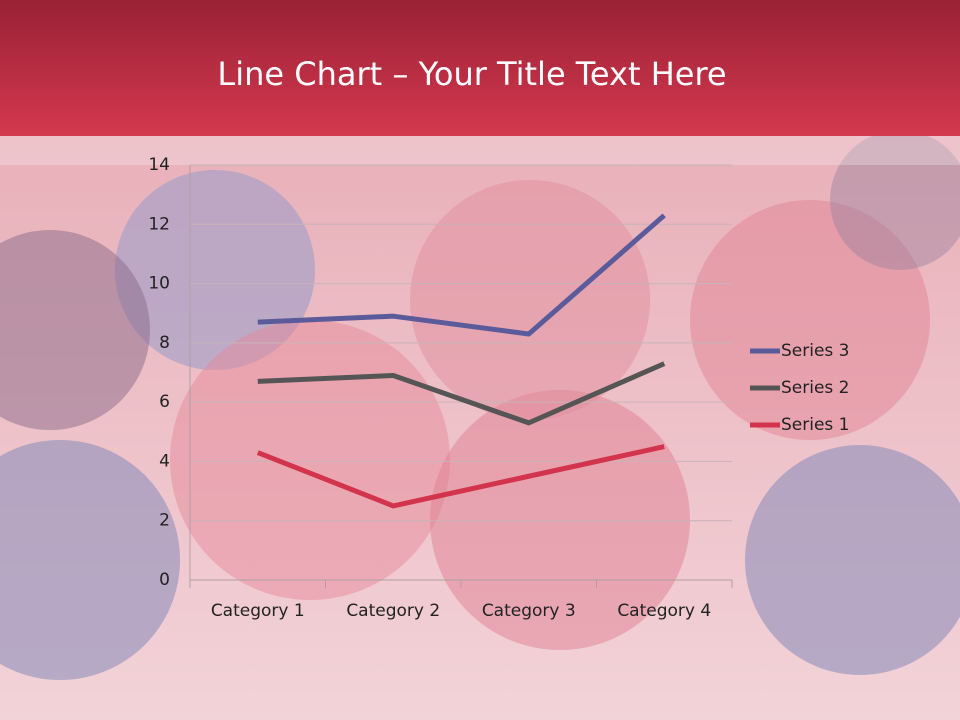 Image resolution: width=960 pixels, height=720 pixels. Describe the element at coordinates (164, 580) in the screenshot. I see `y-tick-label: 0` at that location.